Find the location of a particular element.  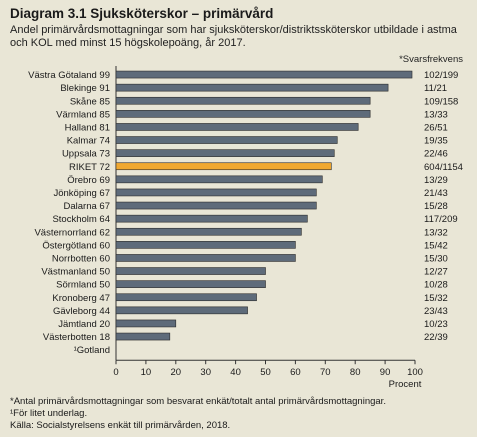

response-rate-label: 22/39 is located at coordinates (436, 337).